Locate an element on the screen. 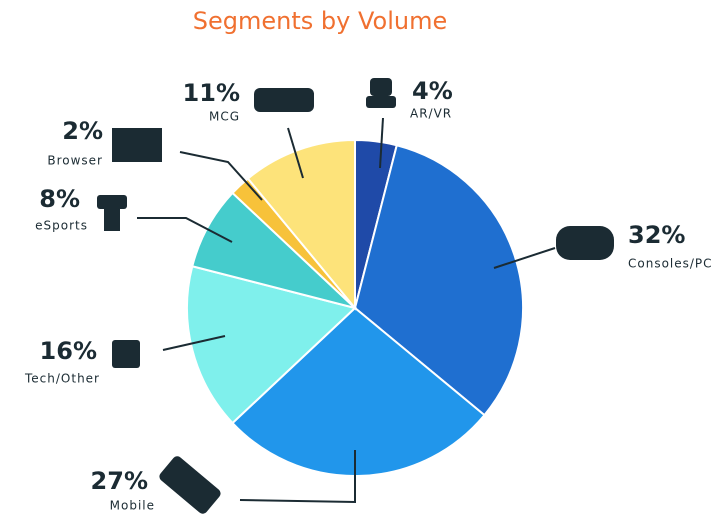 This screenshot has height=519, width=718. chart-title: Segments by Volume is located at coordinates (320, 21).